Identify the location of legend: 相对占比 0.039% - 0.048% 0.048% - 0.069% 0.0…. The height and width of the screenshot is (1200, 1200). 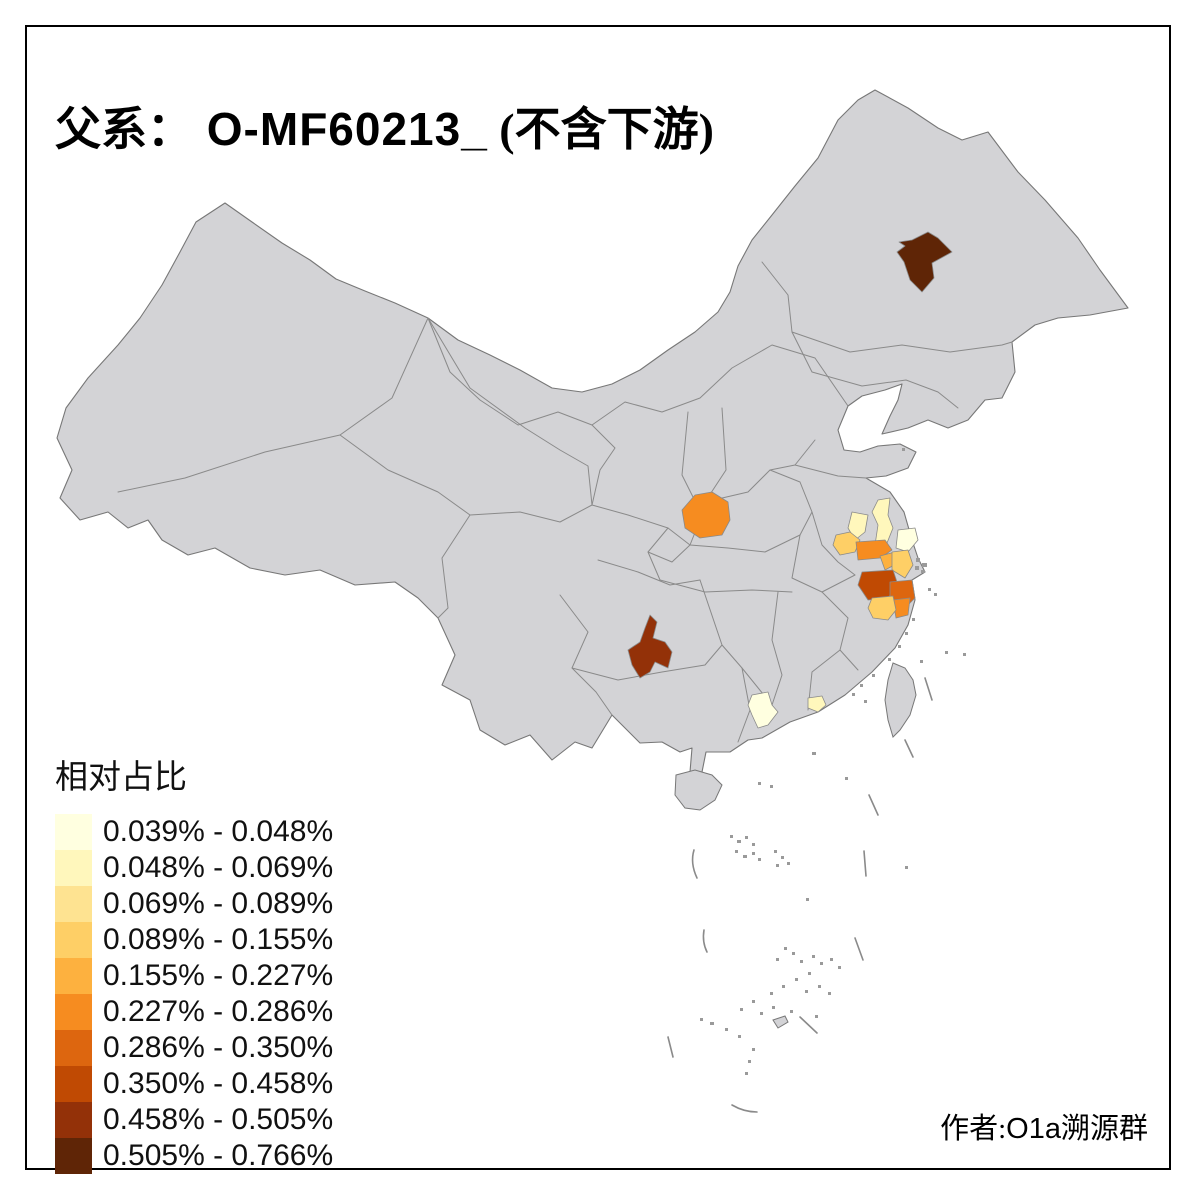
(194, 962).